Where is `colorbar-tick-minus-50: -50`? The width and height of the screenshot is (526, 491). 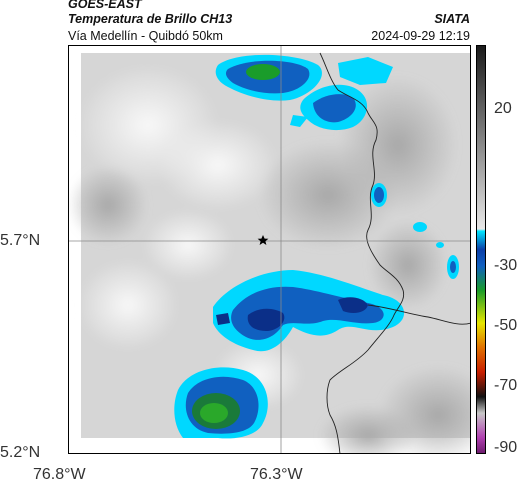
colorbar-tick-minus-50: -50 is located at coordinates (506, 325).